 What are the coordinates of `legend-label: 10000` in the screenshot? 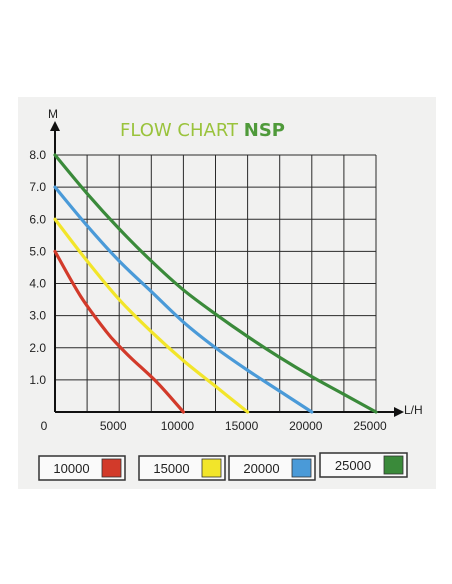 It's located at (71, 468).